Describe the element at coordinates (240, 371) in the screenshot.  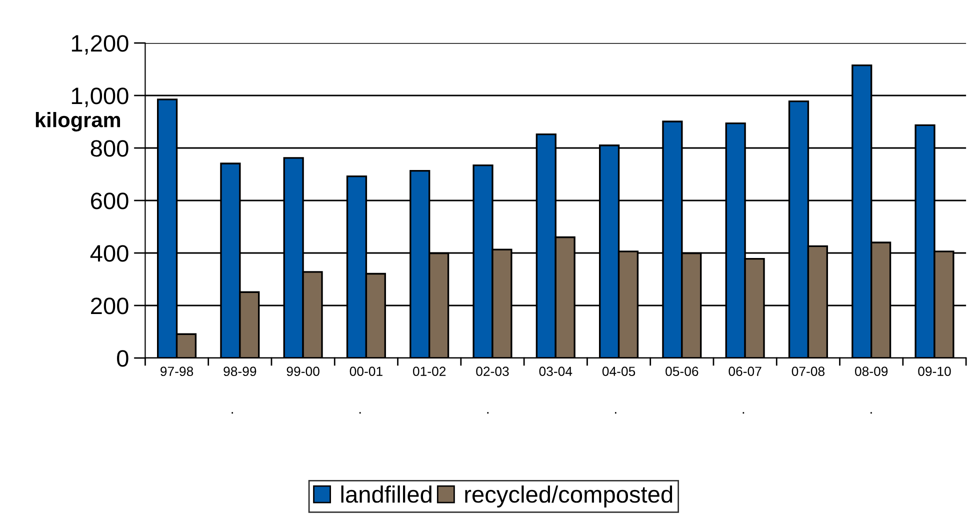
I see `x-tick-label: 98-99` at that location.